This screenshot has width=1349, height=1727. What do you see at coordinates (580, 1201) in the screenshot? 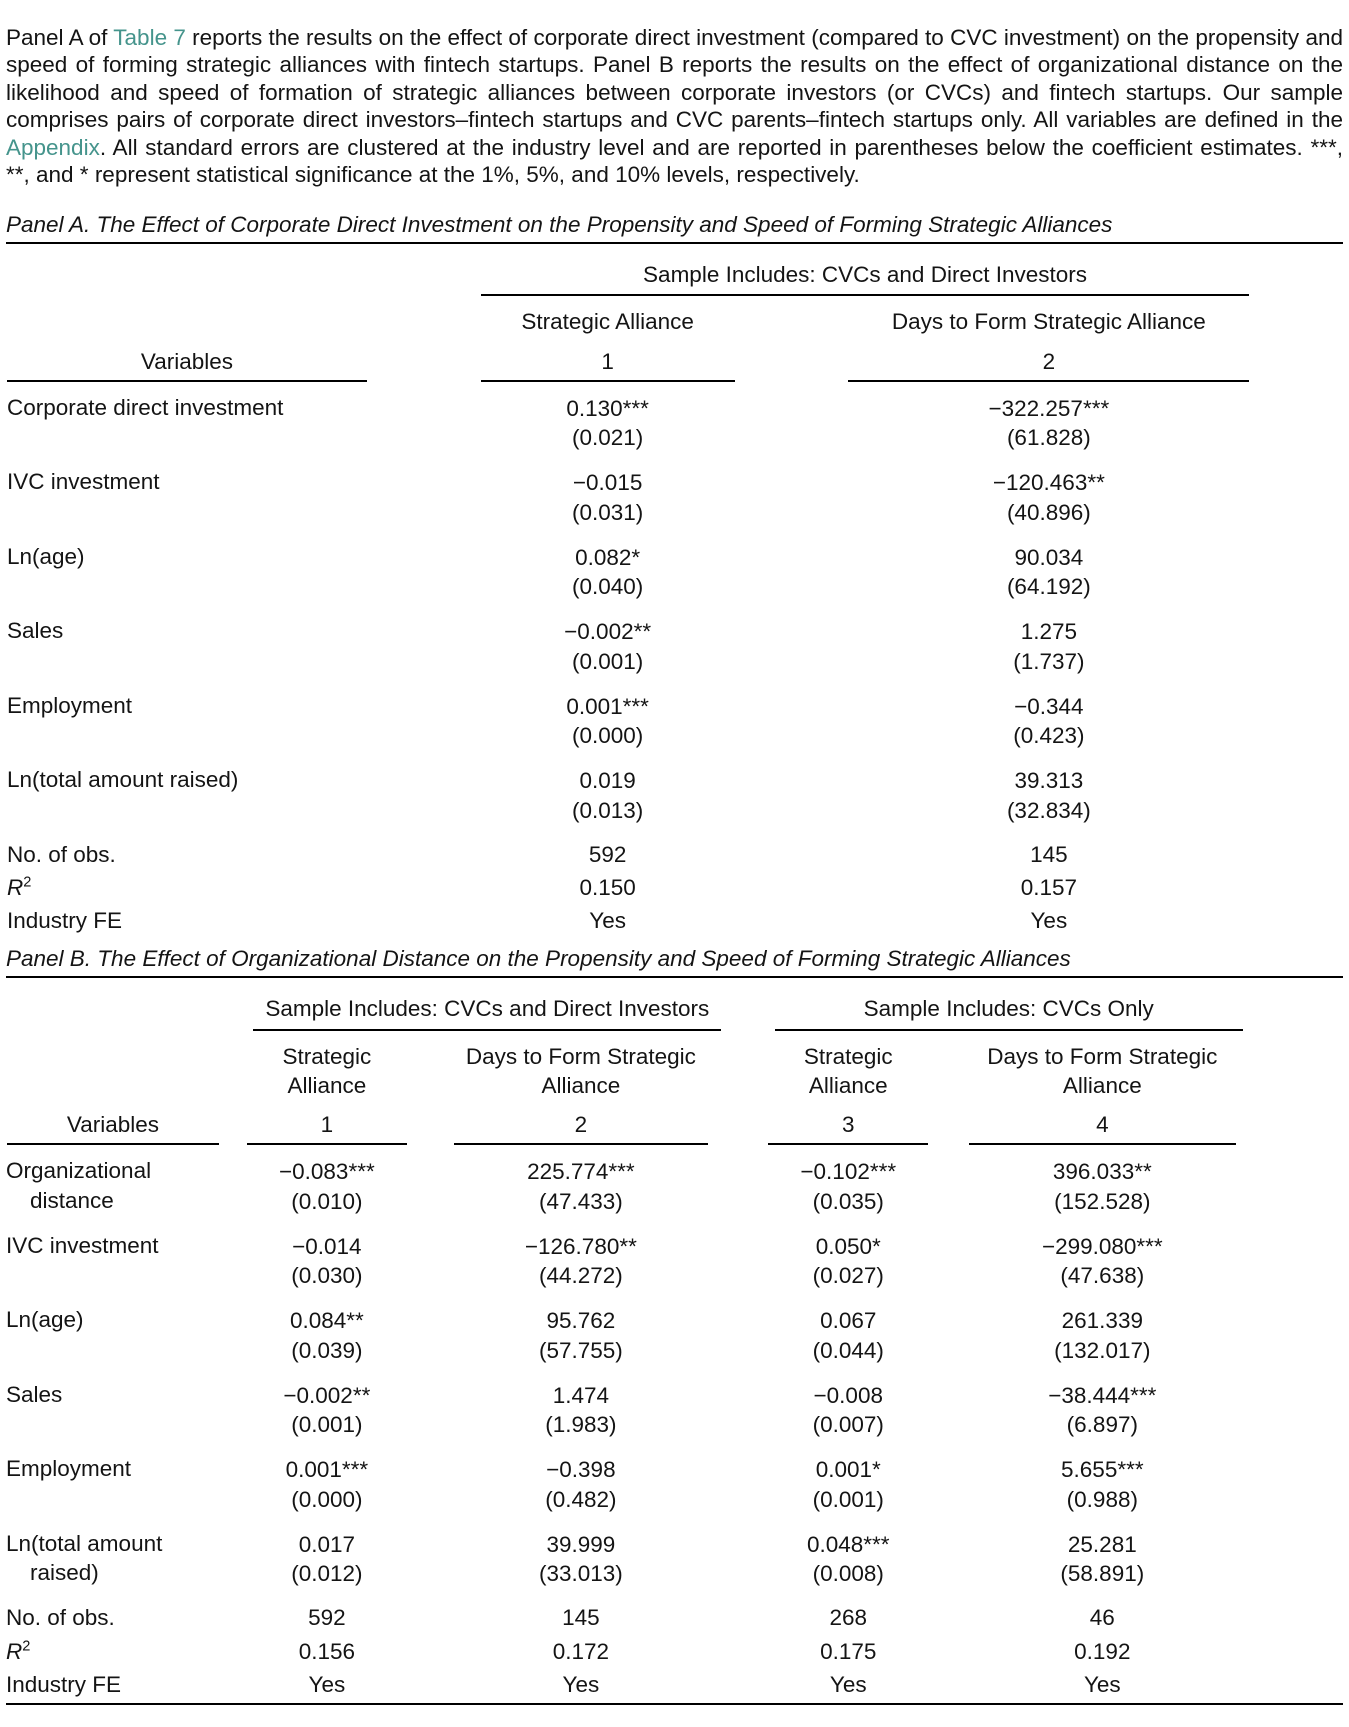
I see `standard-error: (47.433)` at bounding box center [580, 1201].